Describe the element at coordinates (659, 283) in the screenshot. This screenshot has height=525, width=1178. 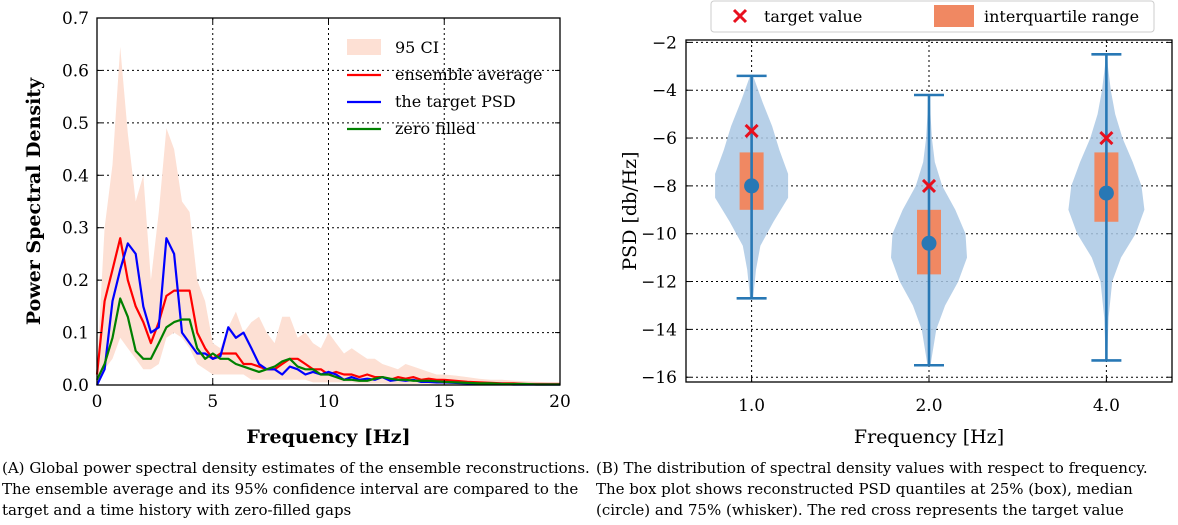
I see `y-tick-label: −12` at that location.